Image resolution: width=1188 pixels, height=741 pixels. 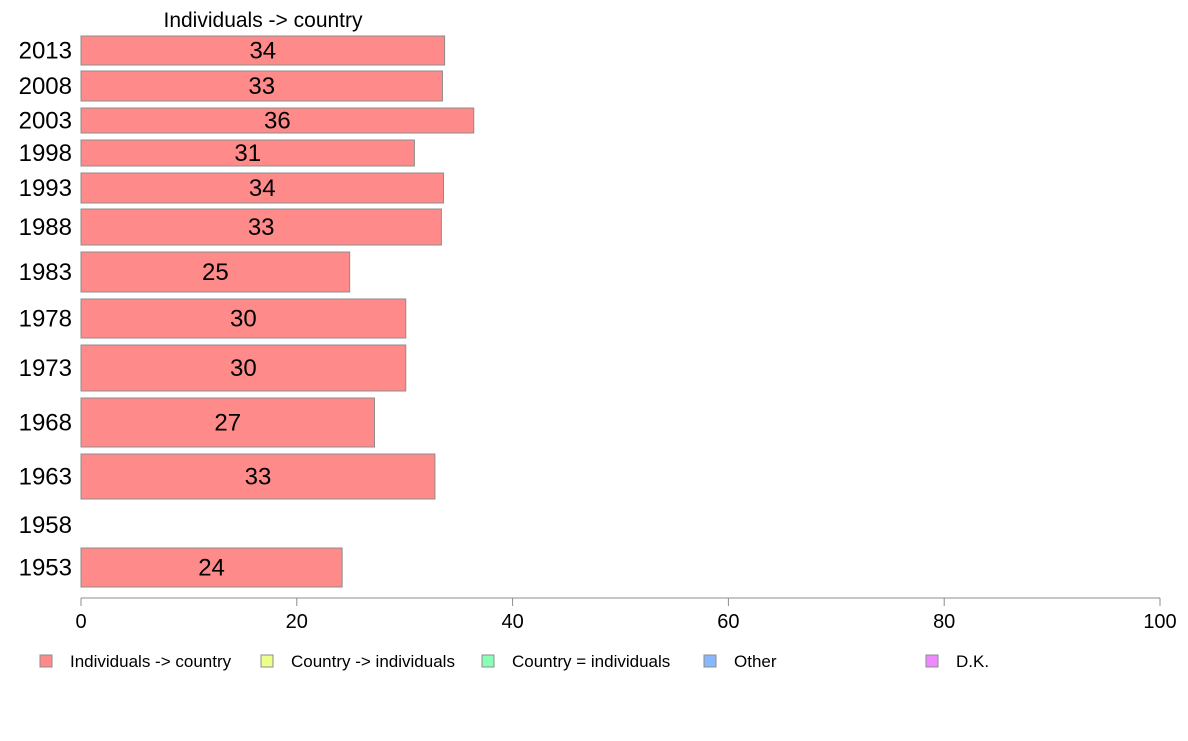 What do you see at coordinates (151, 661) in the screenshot?
I see `legend-label: Individuals -> country` at bounding box center [151, 661].